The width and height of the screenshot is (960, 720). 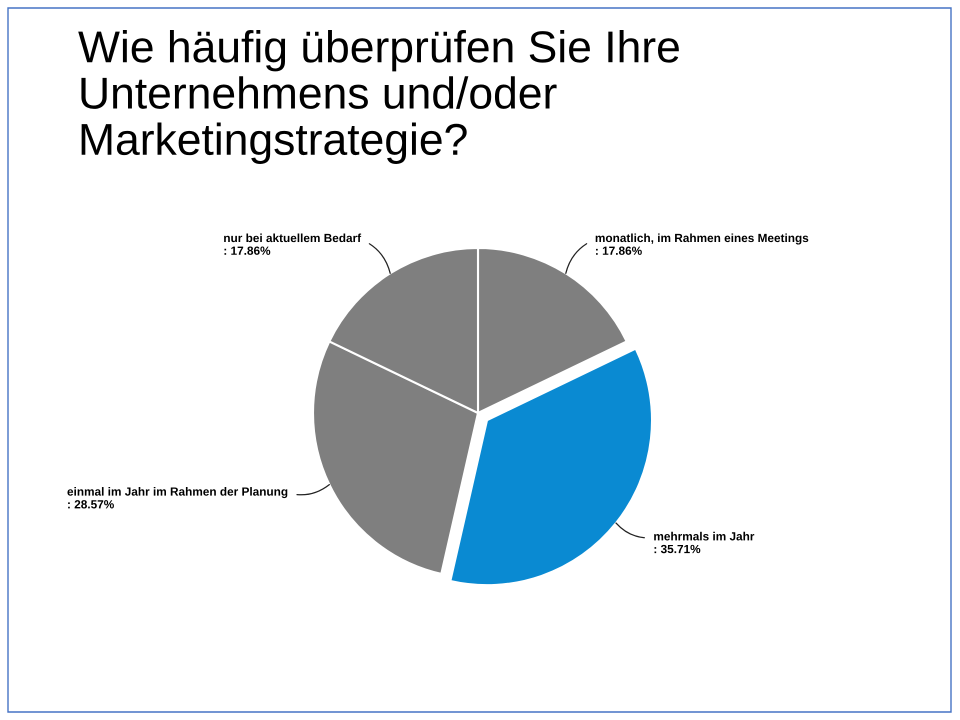 I want to click on data-label: : 35.71%, so click(x=677, y=549).